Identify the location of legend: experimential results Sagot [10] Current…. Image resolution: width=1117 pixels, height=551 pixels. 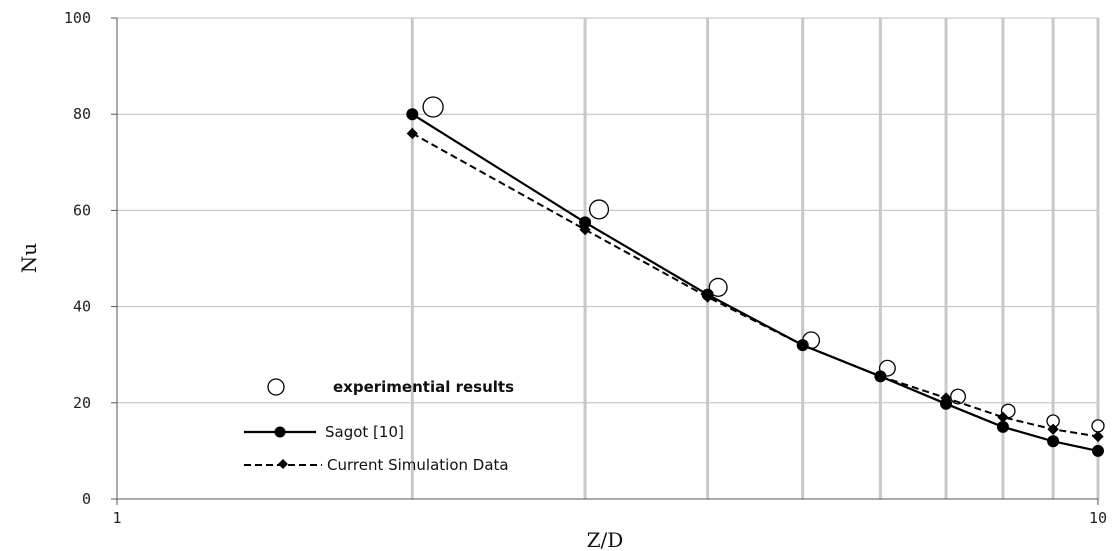
(379, 426).